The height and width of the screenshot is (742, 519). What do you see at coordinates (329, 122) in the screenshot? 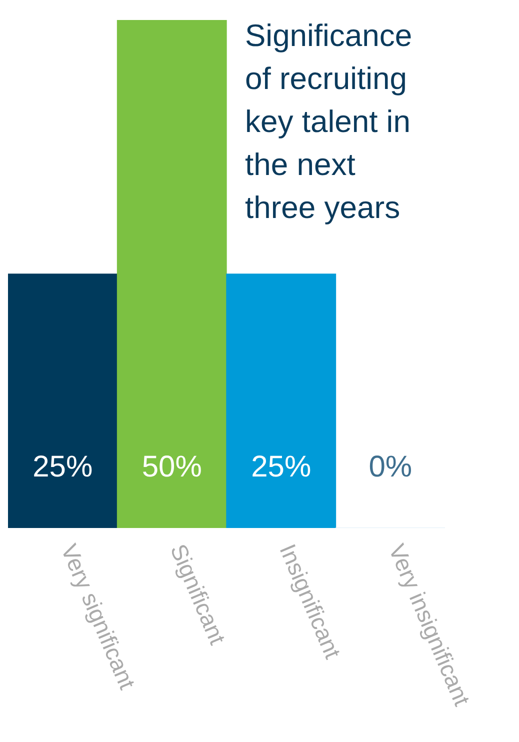
I see `text: Significance of recruiting key talent in the next three years` at bounding box center [329, 122].